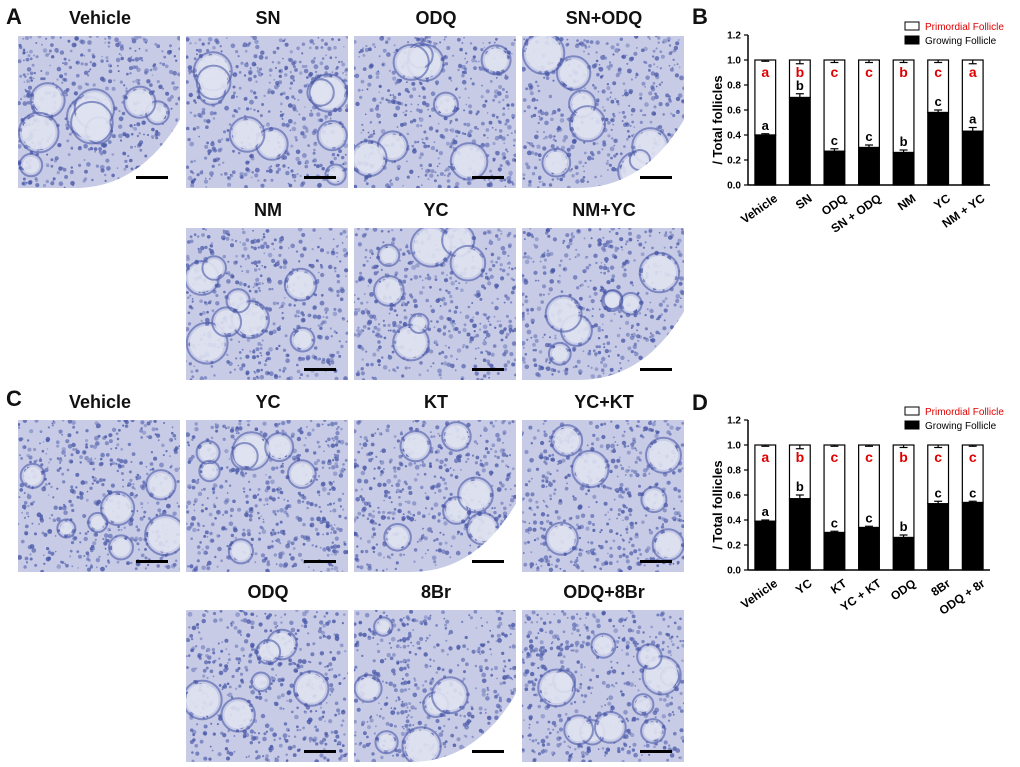  I want to click on x-tick-label: YC, so click(804, 586).